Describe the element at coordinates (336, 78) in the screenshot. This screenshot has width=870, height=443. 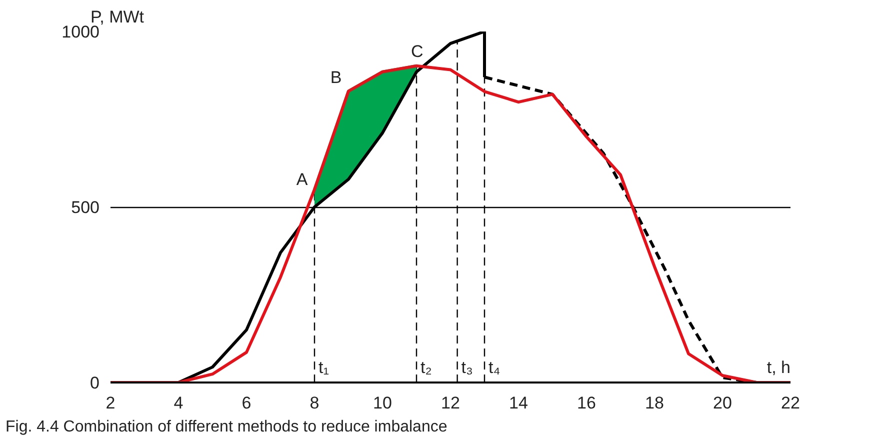
I see `annotation: B` at that location.